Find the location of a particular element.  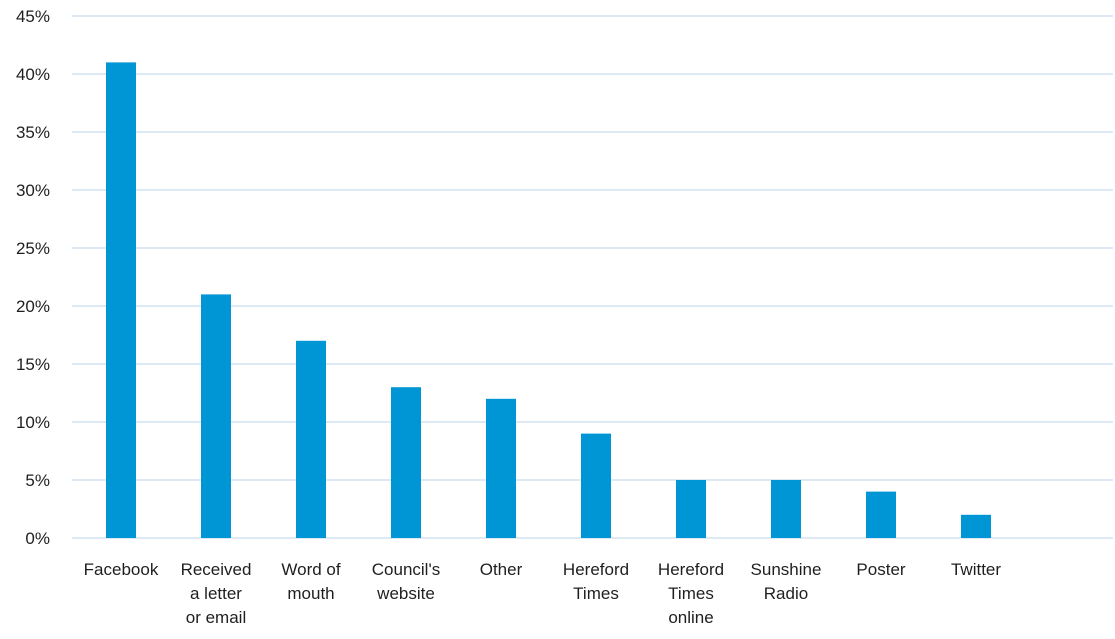

y-tick-label: 0% is located at coordinates (37, 538).